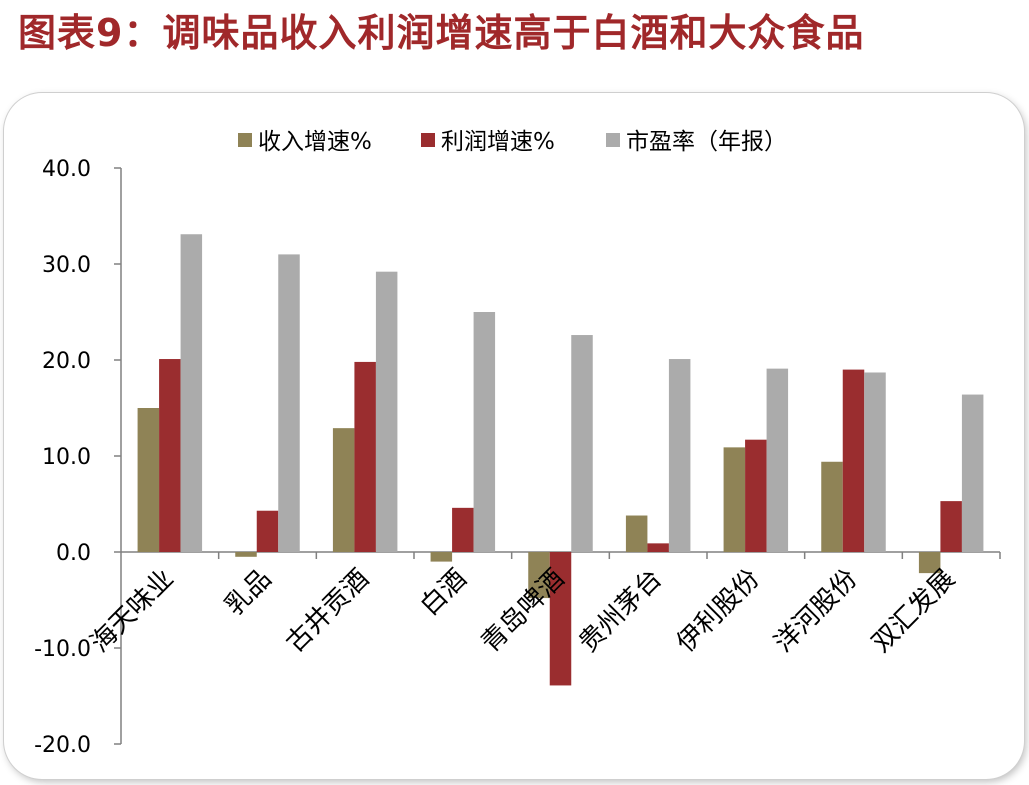 The image size is (1029, 785). I want to click on page-title: 图表9：调味品收入利润增速高于白酒和大众食品, so click(441, 33).